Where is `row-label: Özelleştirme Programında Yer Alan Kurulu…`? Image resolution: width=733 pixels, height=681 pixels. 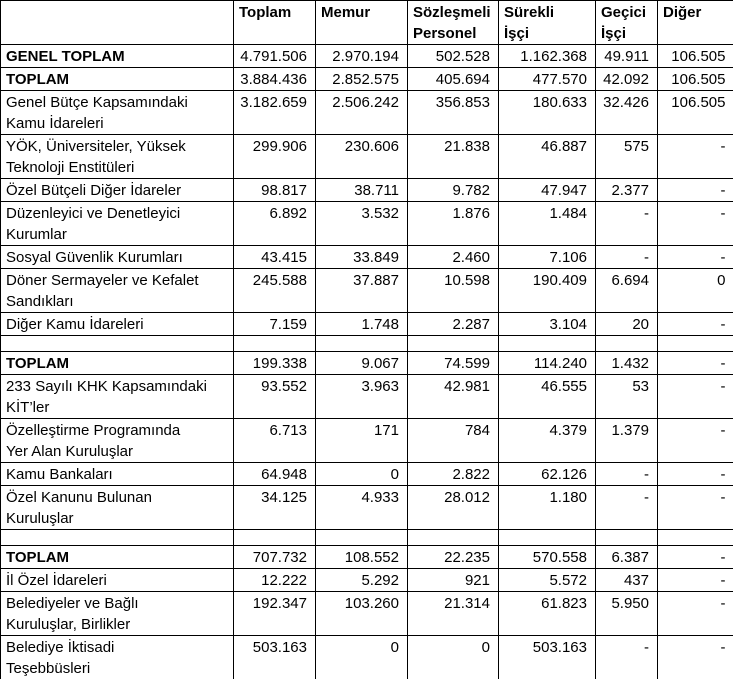 row-label: Özelleştirme Programında Yer Alan Kurulu… is located at coordinates (117, 440).